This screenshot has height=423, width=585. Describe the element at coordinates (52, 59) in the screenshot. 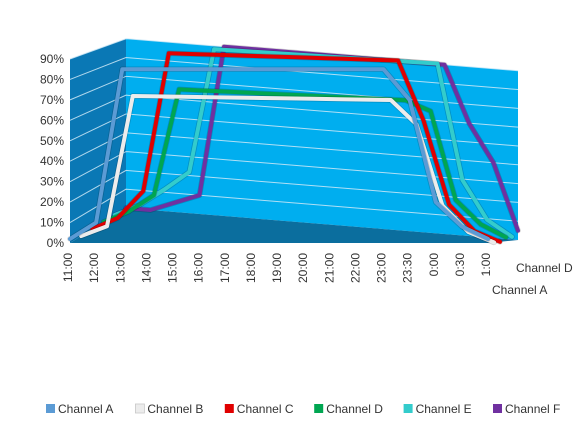

I see `y-tick-label: 90%` at that location.